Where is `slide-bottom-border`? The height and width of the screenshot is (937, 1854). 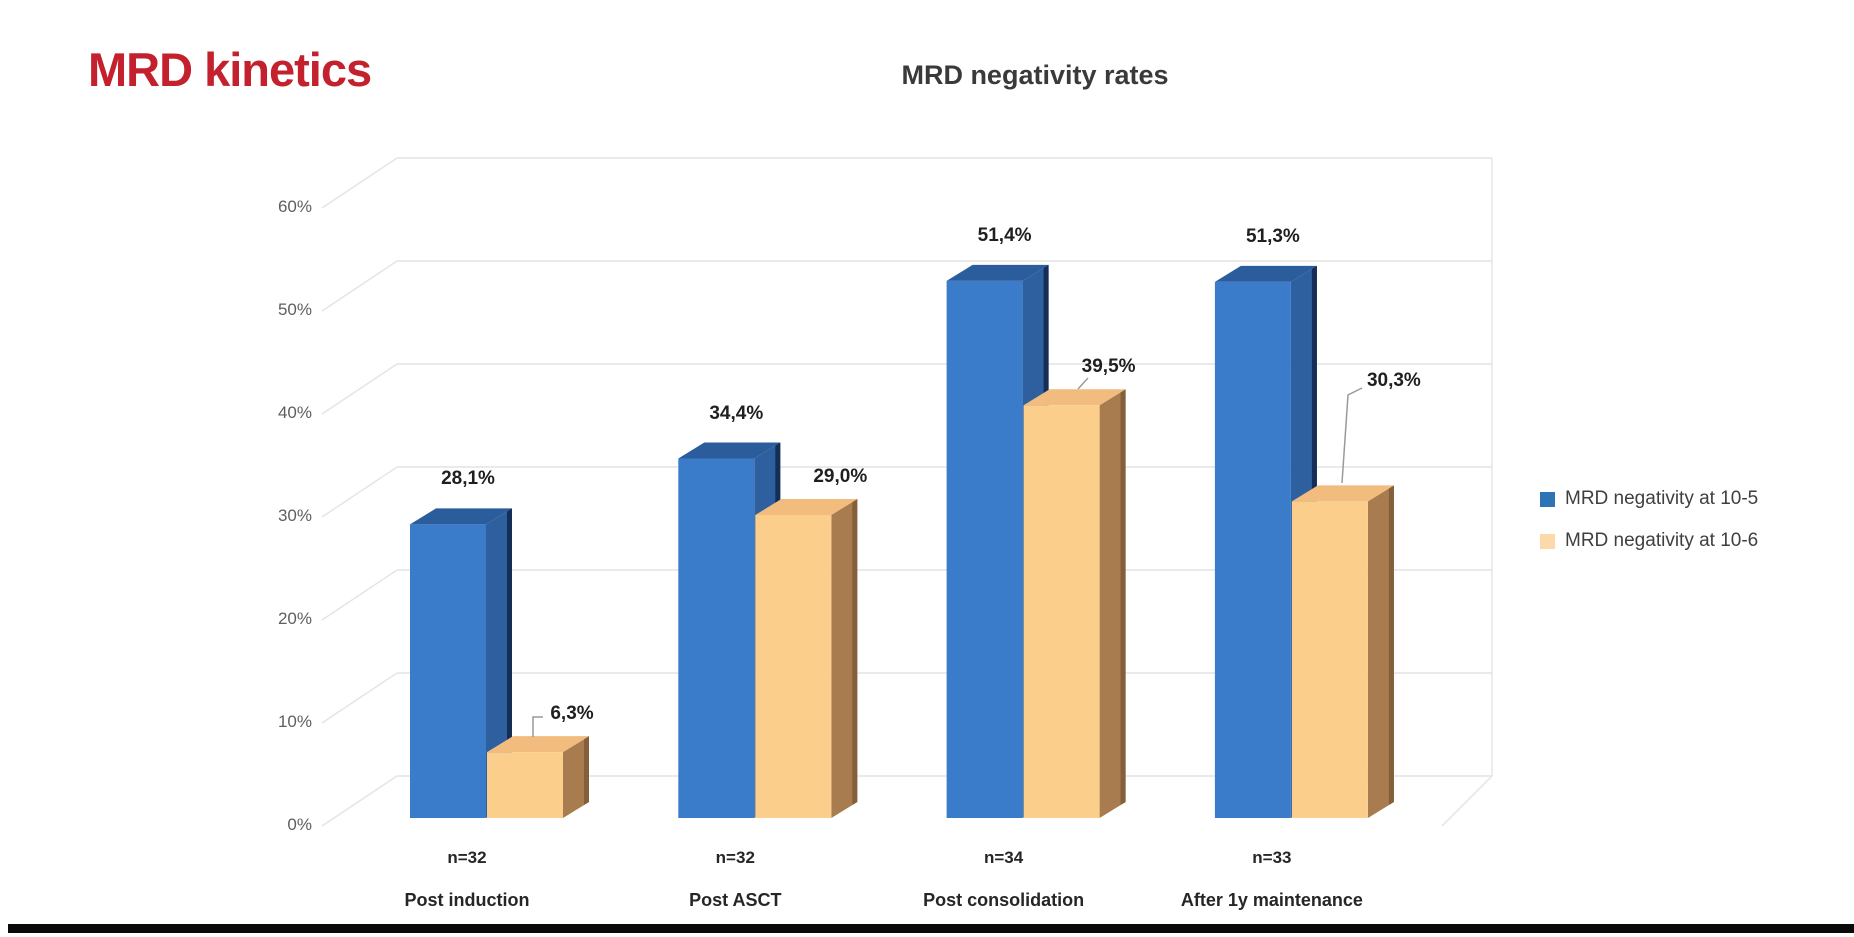
slide-bottom-border is located at coordinates (931, 928).